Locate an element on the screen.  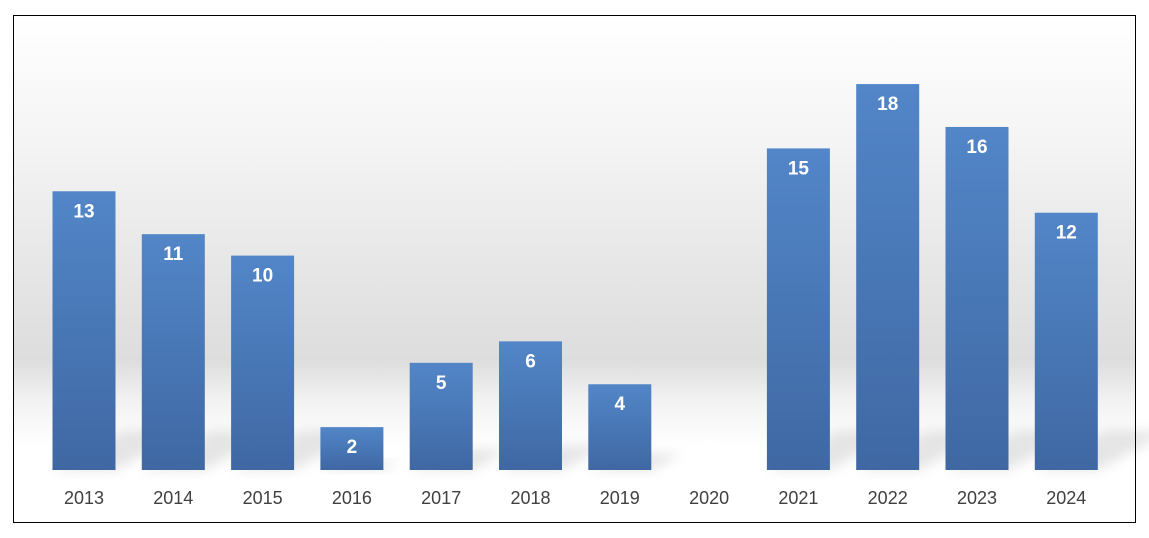
bar-2017 is located at coordinates (441, 416).